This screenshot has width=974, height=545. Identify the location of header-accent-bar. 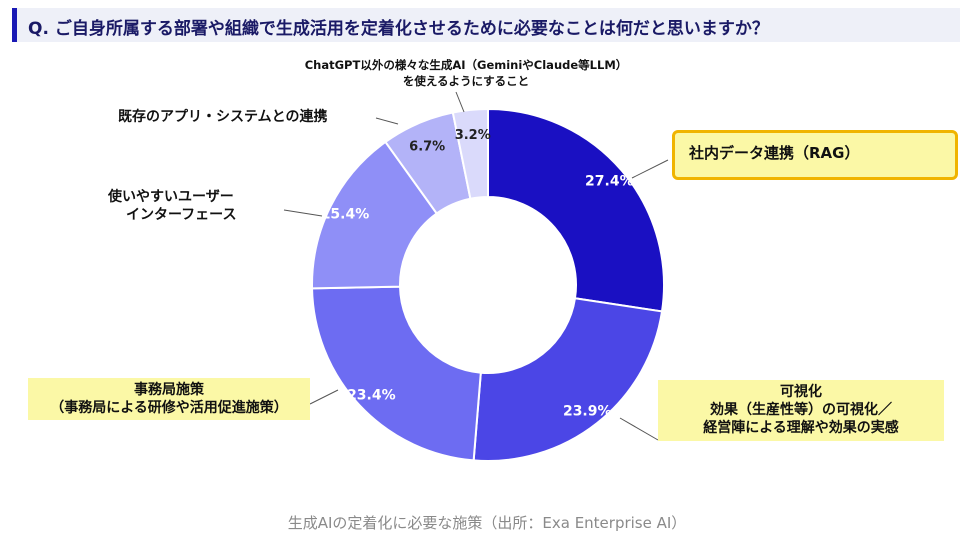
(14, 25).